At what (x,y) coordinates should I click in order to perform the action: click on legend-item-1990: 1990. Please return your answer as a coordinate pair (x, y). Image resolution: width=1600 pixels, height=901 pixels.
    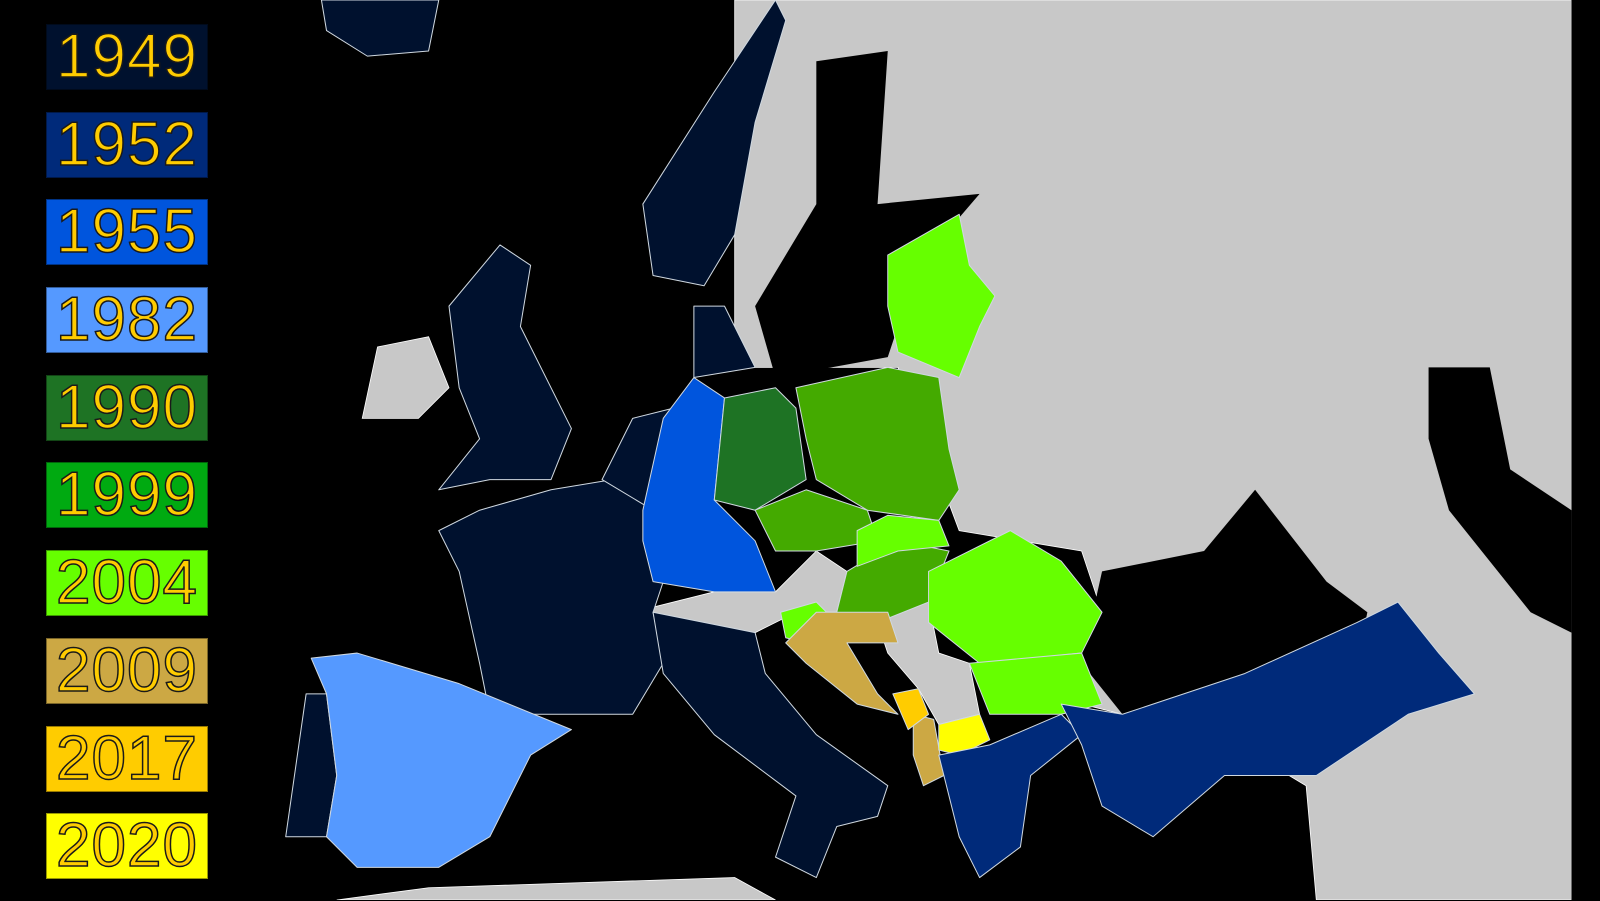
    Looking at the image, I should click on (127, 407).